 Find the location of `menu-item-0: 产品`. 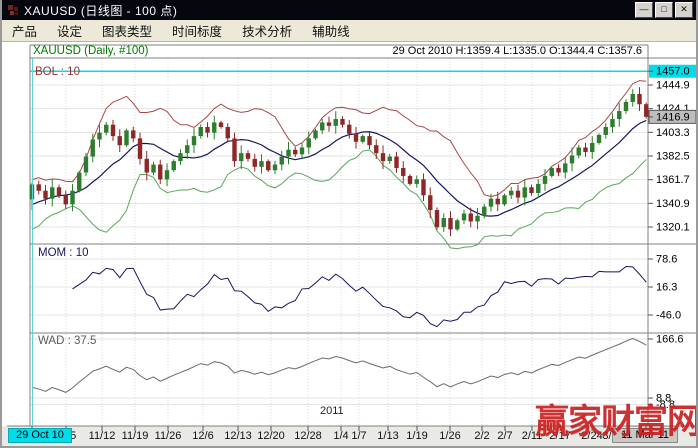

menu-item-0: 产品 is located at coordinates (25, 32).